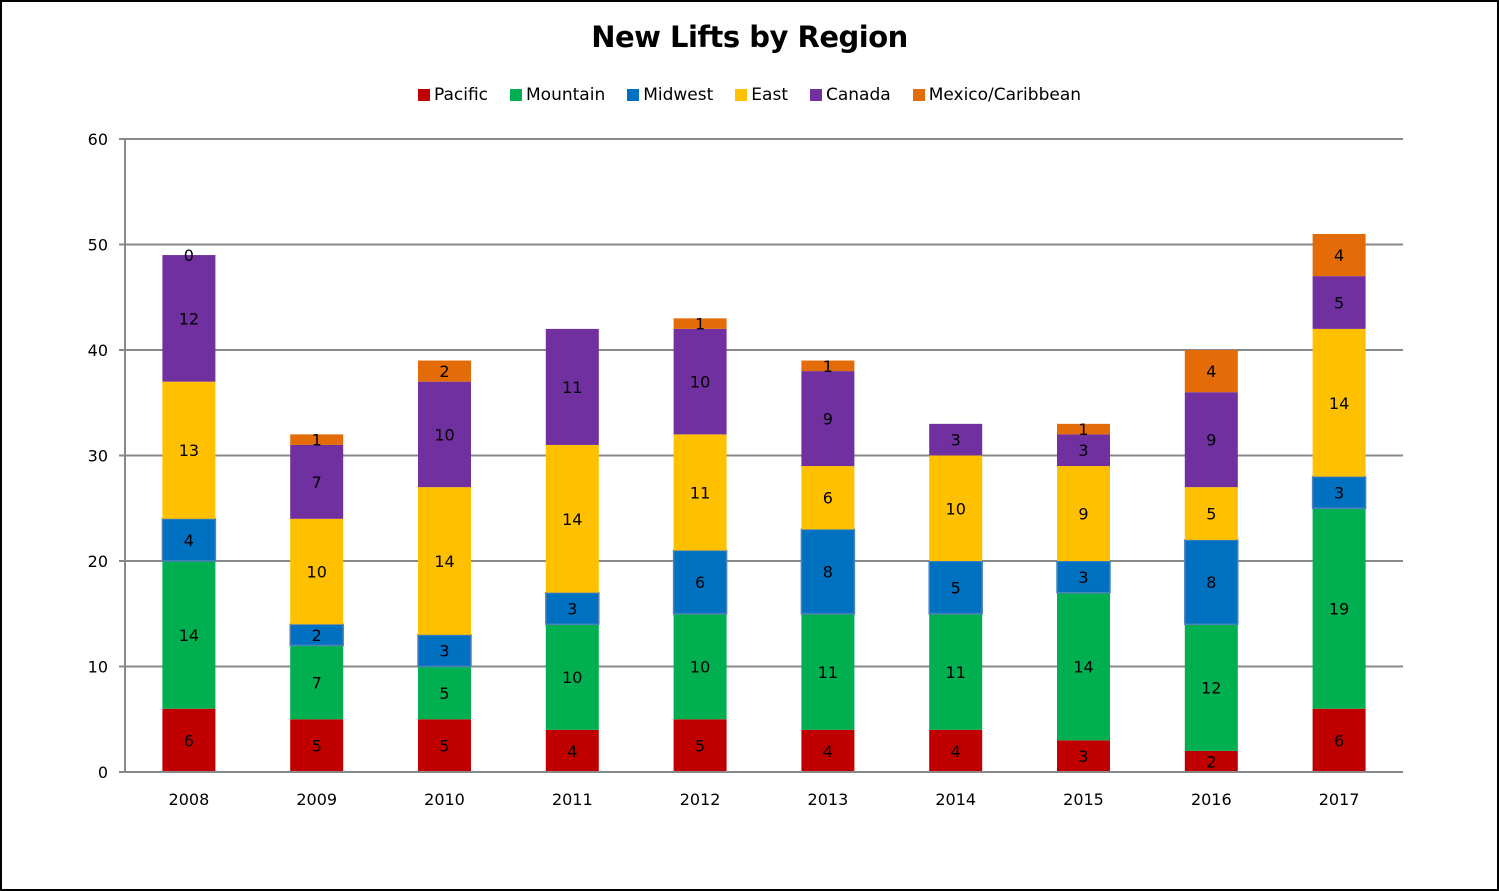 The width and height of the screenshot is (1499, 891). Describe the element at coordinates (633, 95) in the screenshot. I see `legend-swatch-midwest` at that location.